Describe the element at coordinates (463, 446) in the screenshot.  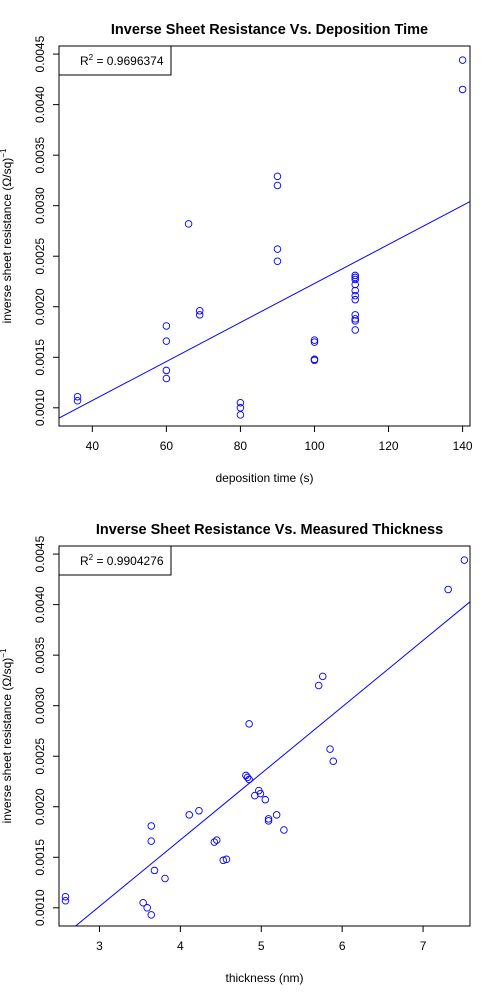
I see `x-tick-label: 140` at that location.